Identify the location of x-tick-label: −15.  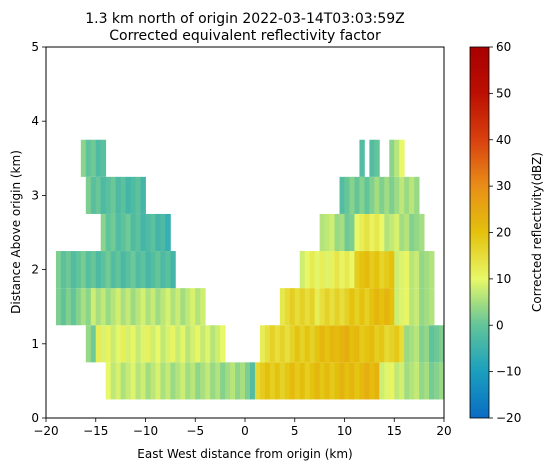
(95, 431).